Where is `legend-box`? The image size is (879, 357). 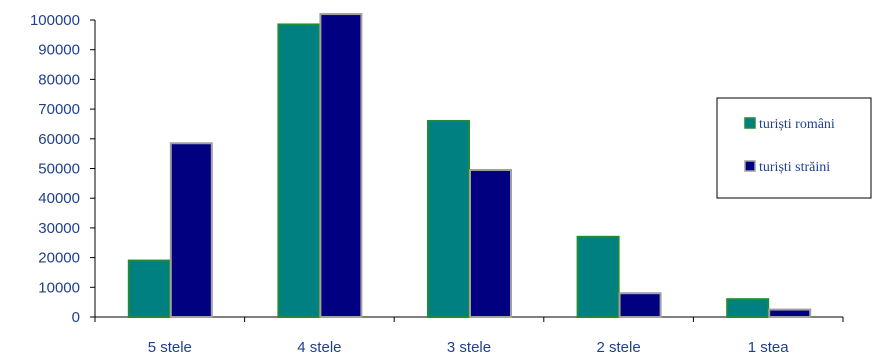
legend-box is located at coordinates (794, 148).